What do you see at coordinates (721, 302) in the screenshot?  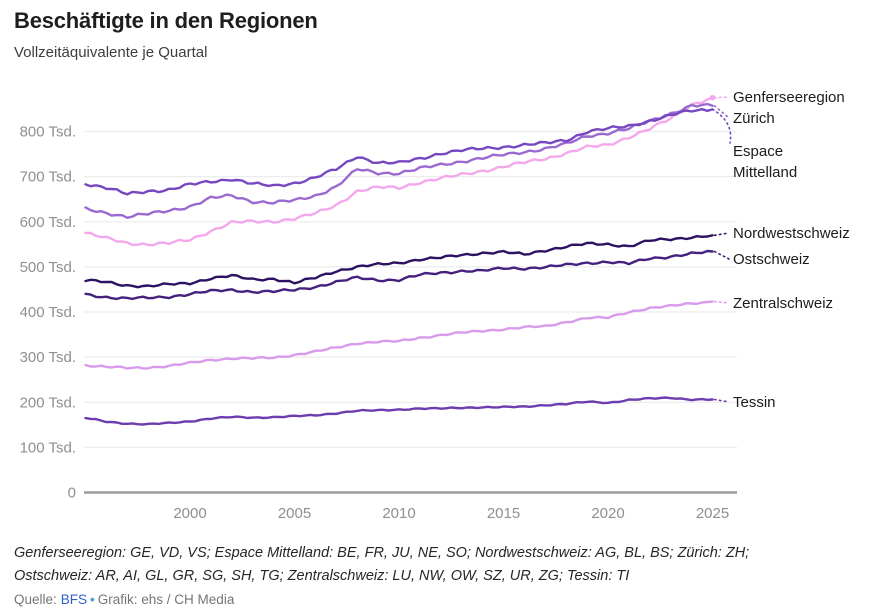 I see `label-connector-zentralschweiz` at bounding box center [721, 302].